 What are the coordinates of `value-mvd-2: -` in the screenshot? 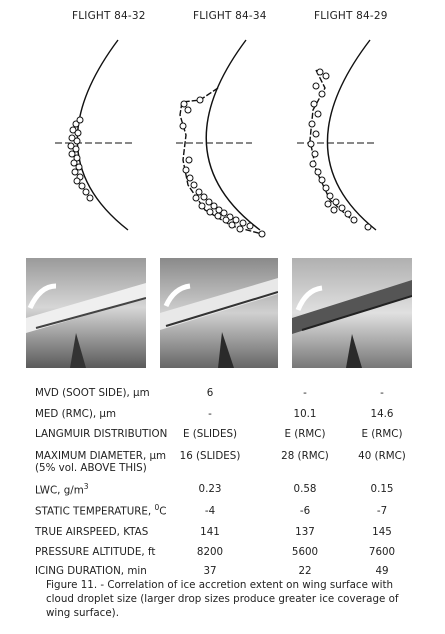 It's located at (305, 393).